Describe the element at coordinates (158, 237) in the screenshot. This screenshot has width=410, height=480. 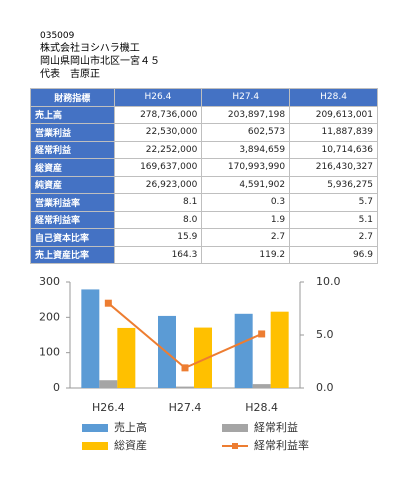
I see `cell: 15.9` at that location.